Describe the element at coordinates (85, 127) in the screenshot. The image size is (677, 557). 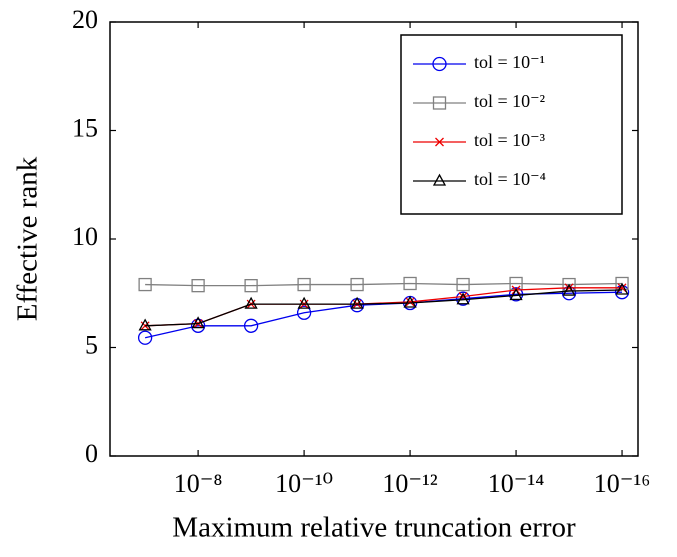
I see `y-tick-label: 15` at that location.